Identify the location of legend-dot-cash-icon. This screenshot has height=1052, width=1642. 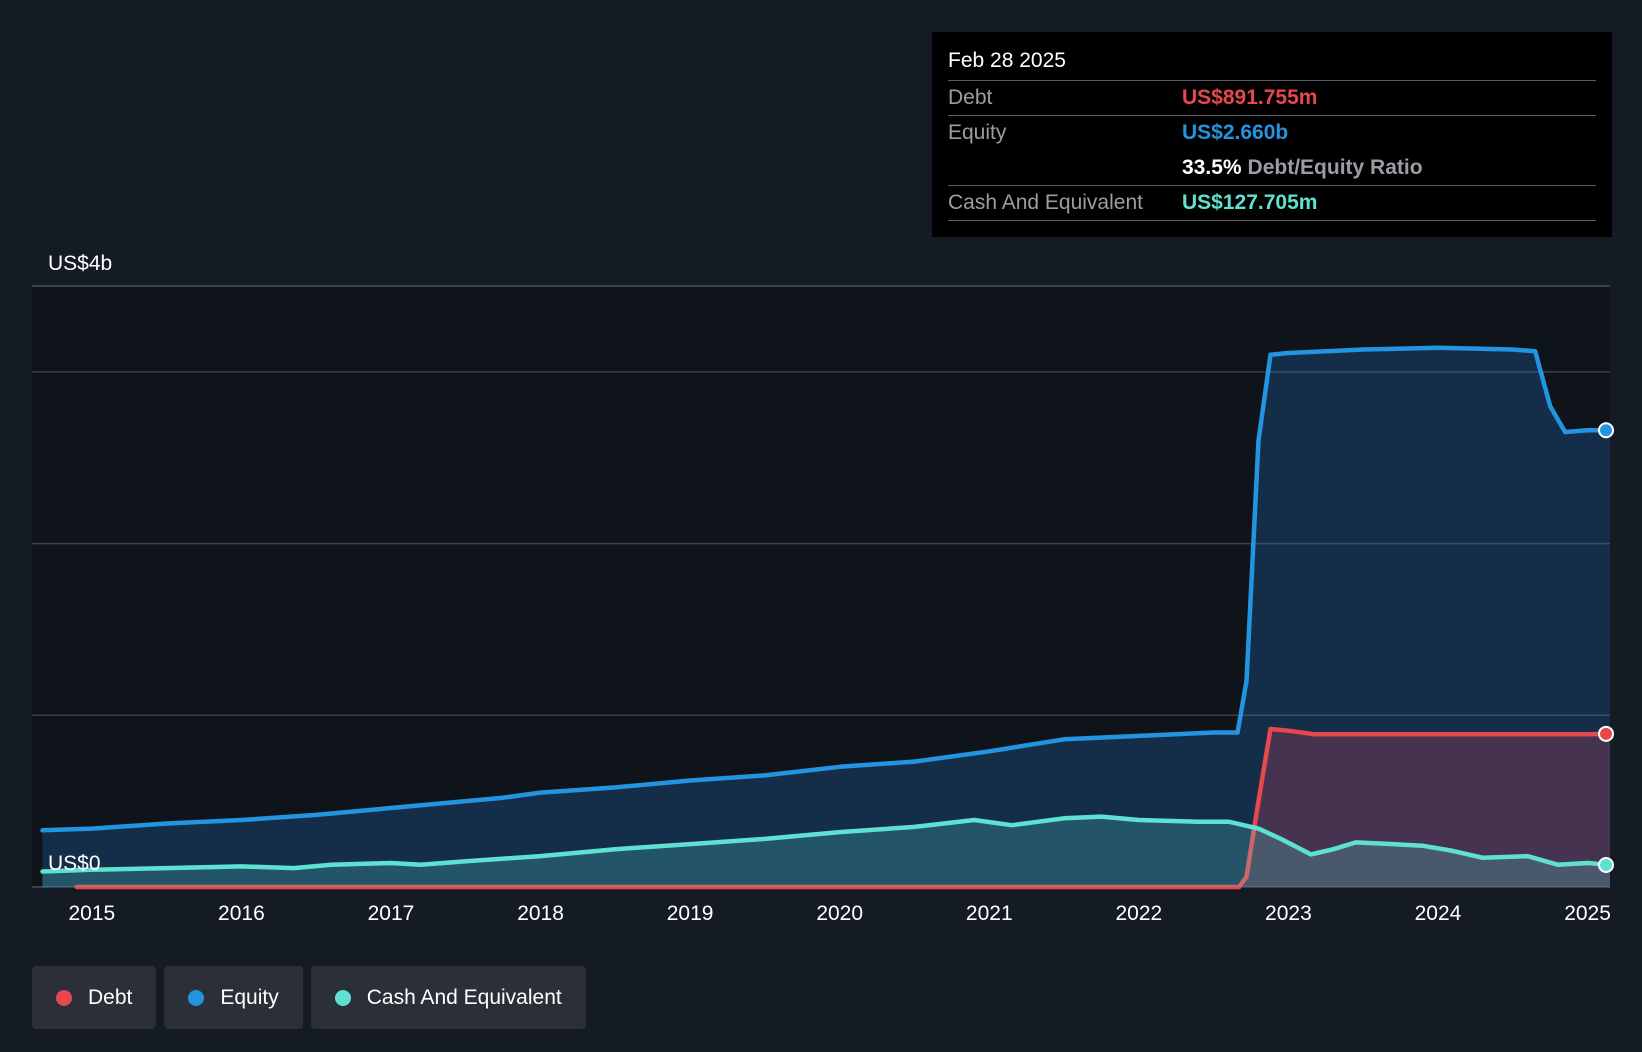
(342, 997).